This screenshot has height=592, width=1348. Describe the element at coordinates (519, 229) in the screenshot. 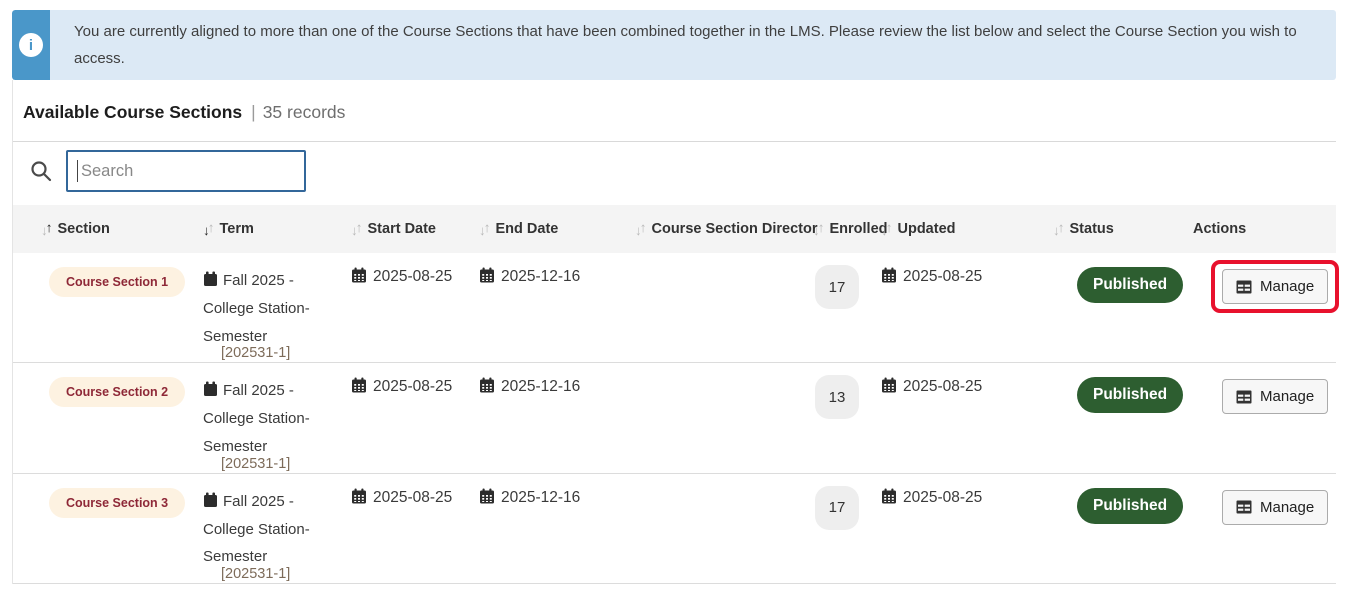

I see `col-header-end-date: ↓↑ End Date` at that location.